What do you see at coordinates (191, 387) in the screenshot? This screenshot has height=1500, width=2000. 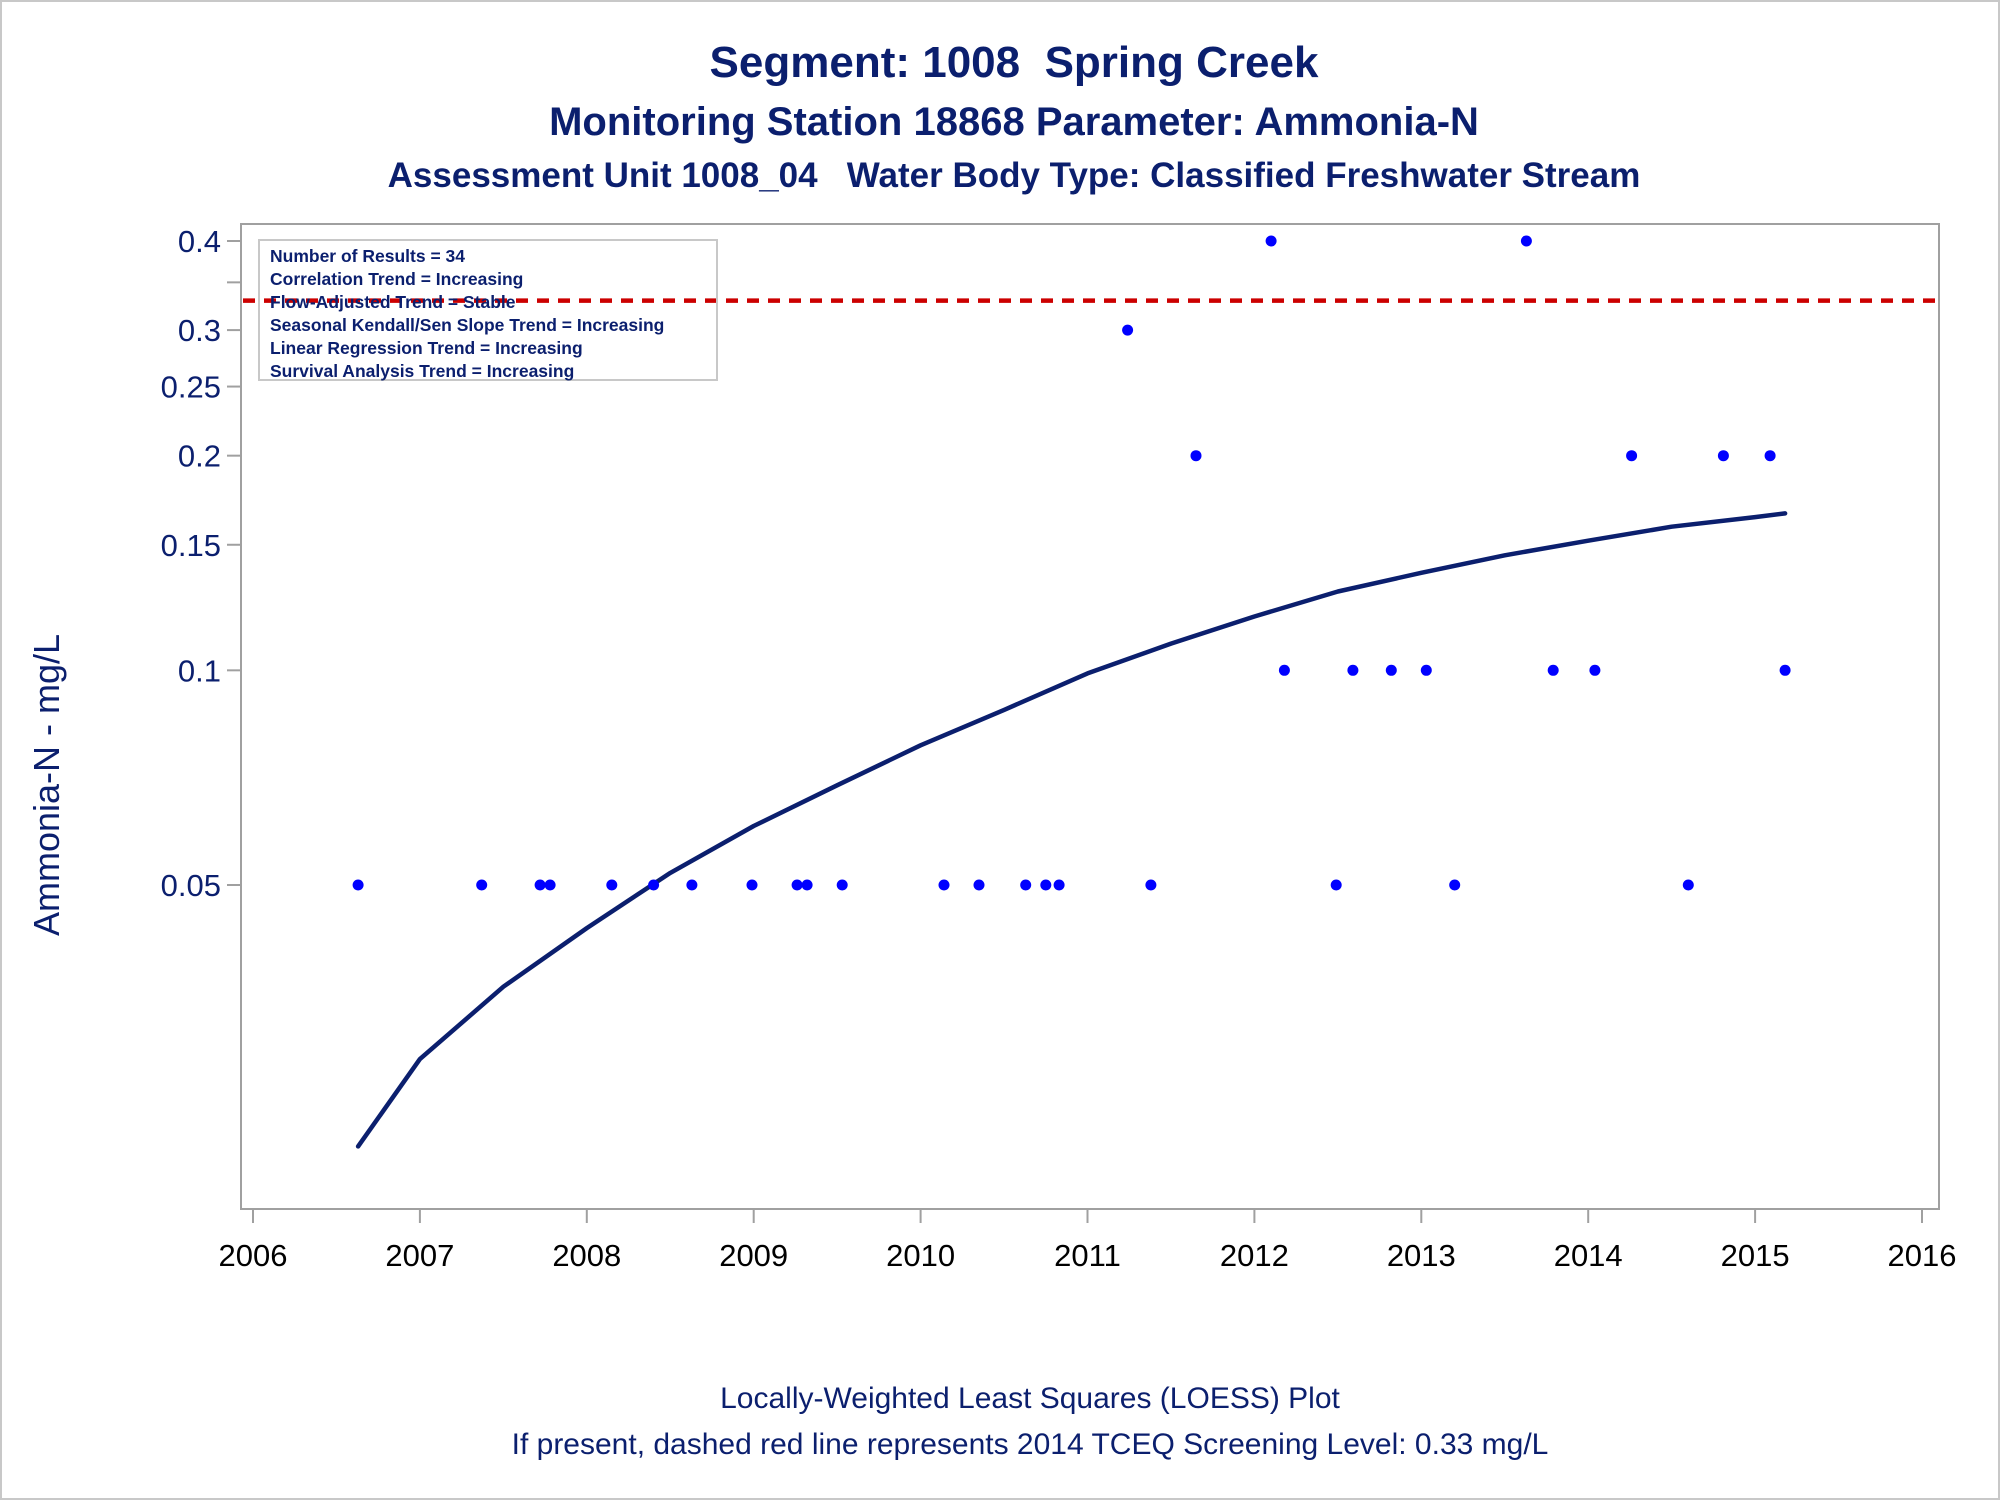 I see `y-tick-label: 0.25` at bounding box center [191, 387].